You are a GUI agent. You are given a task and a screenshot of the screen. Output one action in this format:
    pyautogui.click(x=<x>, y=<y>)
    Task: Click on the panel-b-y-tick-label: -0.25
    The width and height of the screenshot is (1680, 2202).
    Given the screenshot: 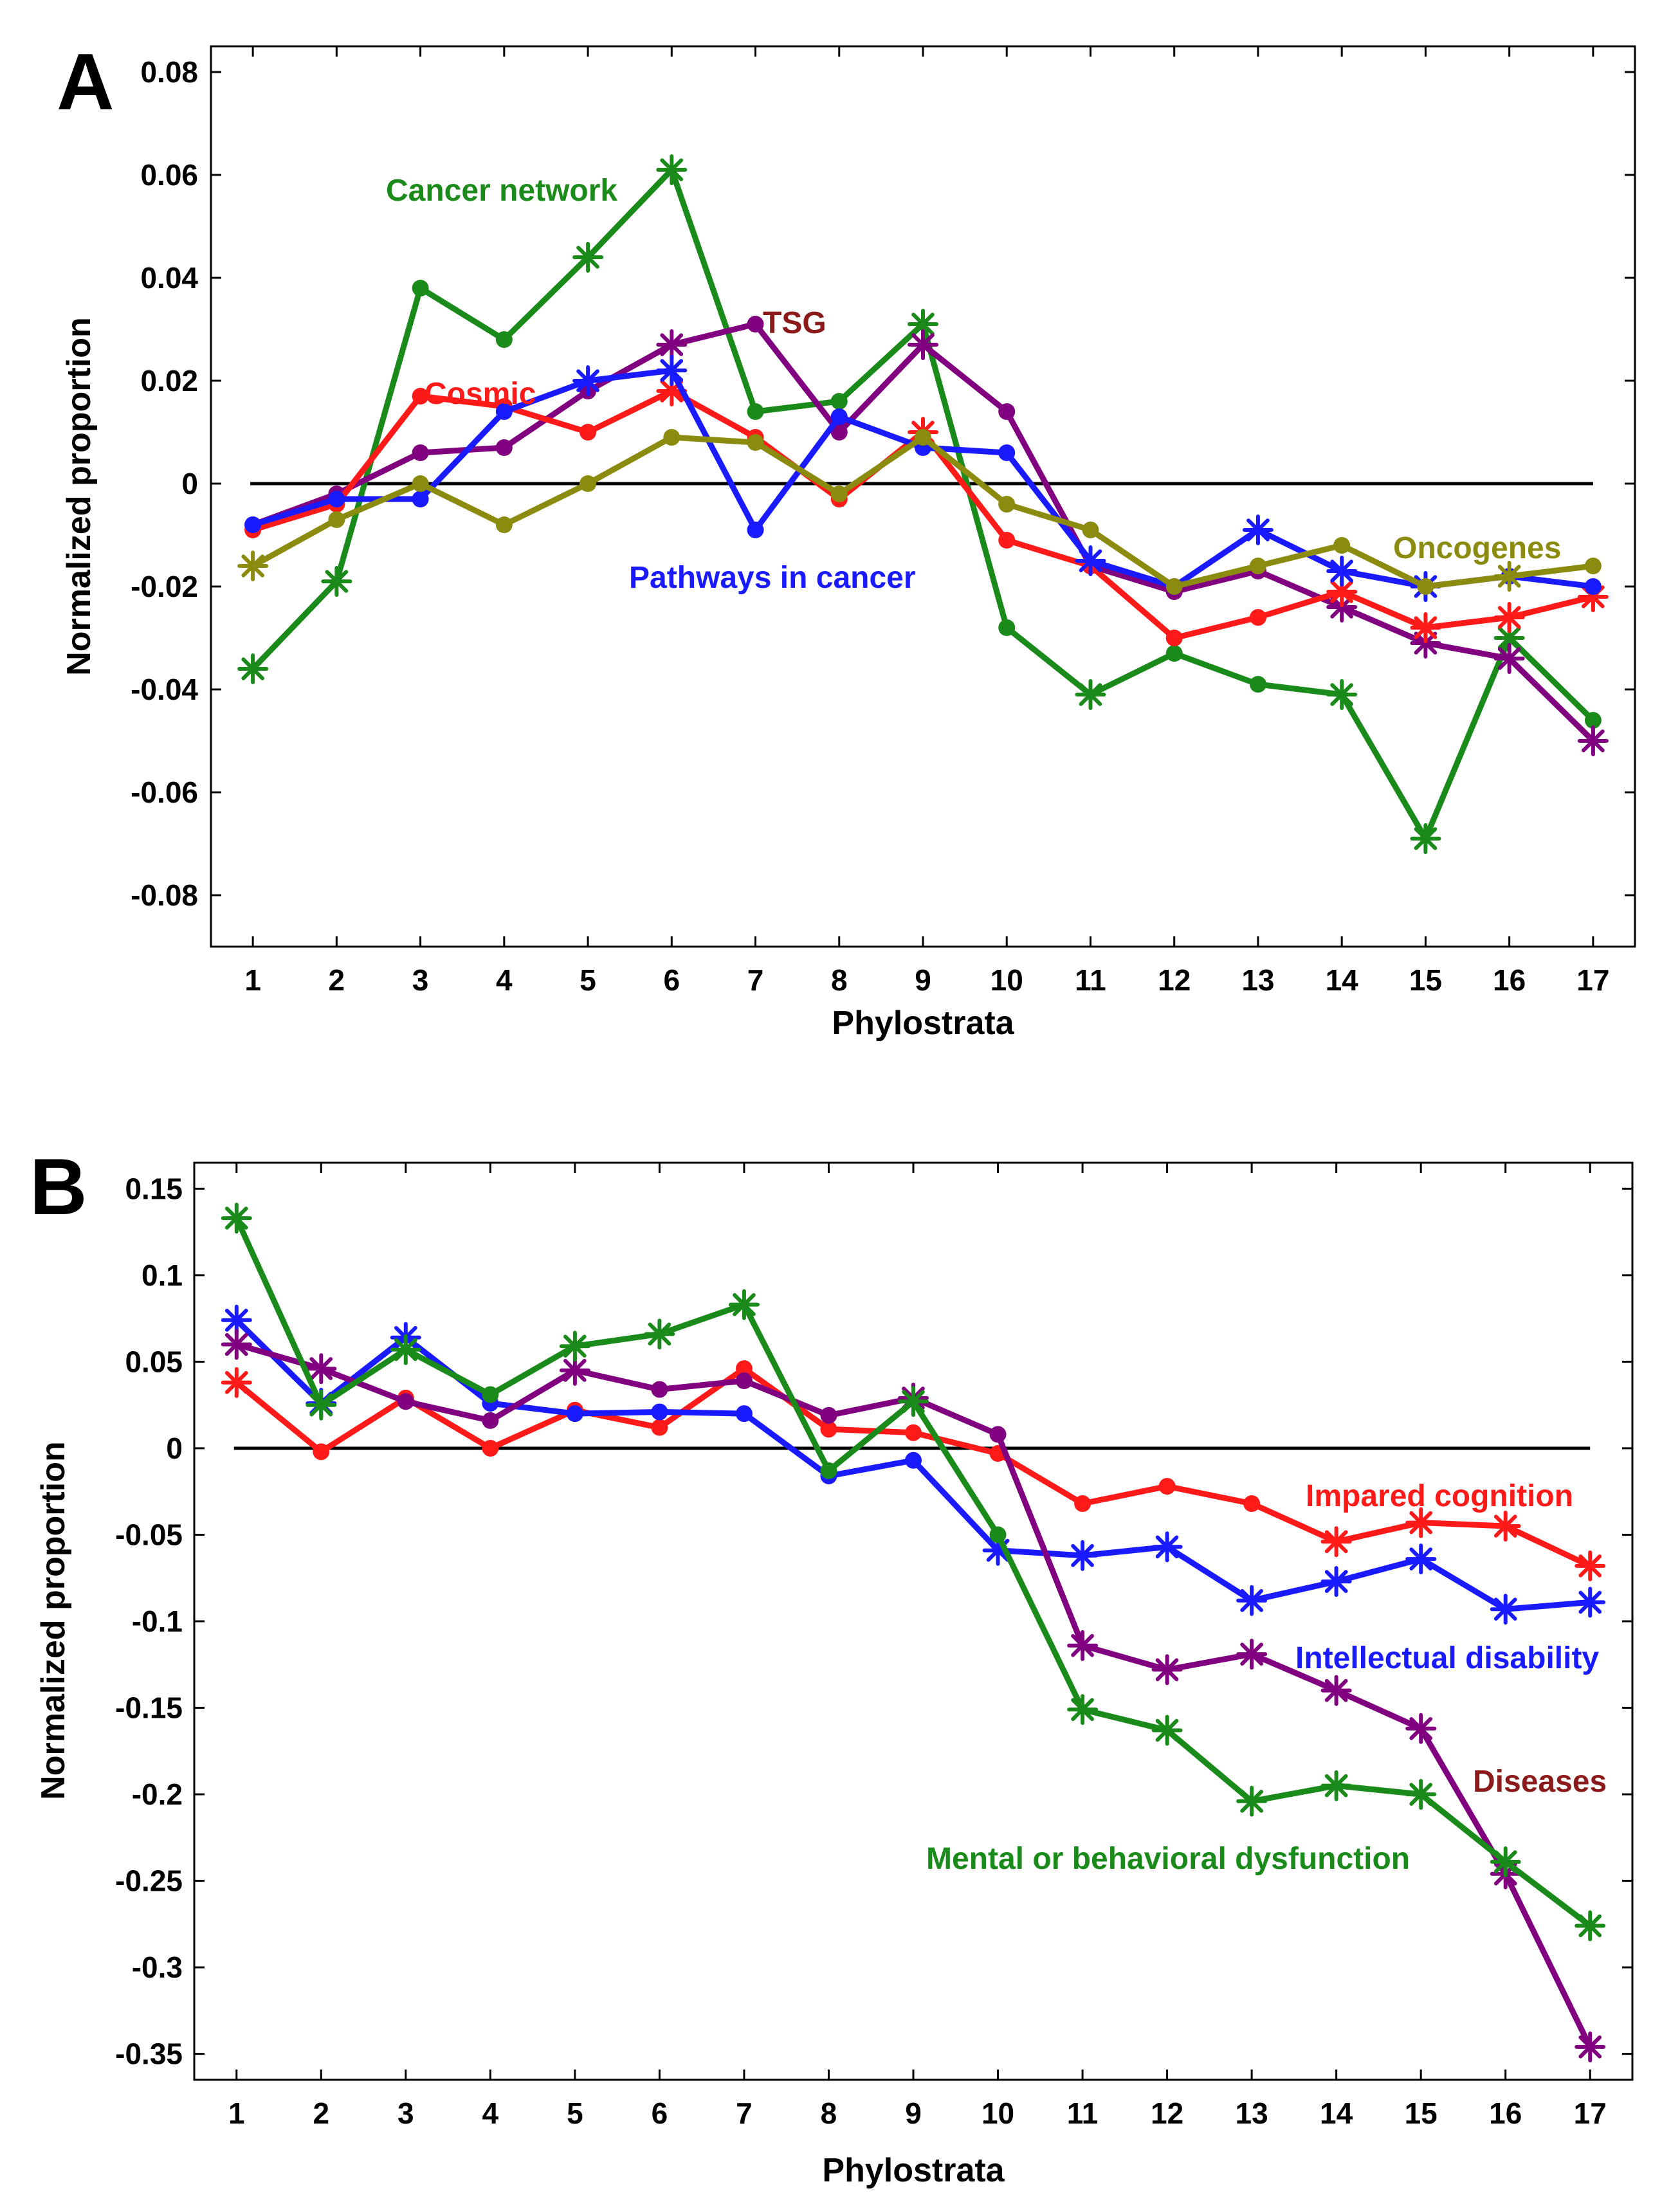 What is the action you would take?
    pyautogui.click(x=149, y=1881)
    